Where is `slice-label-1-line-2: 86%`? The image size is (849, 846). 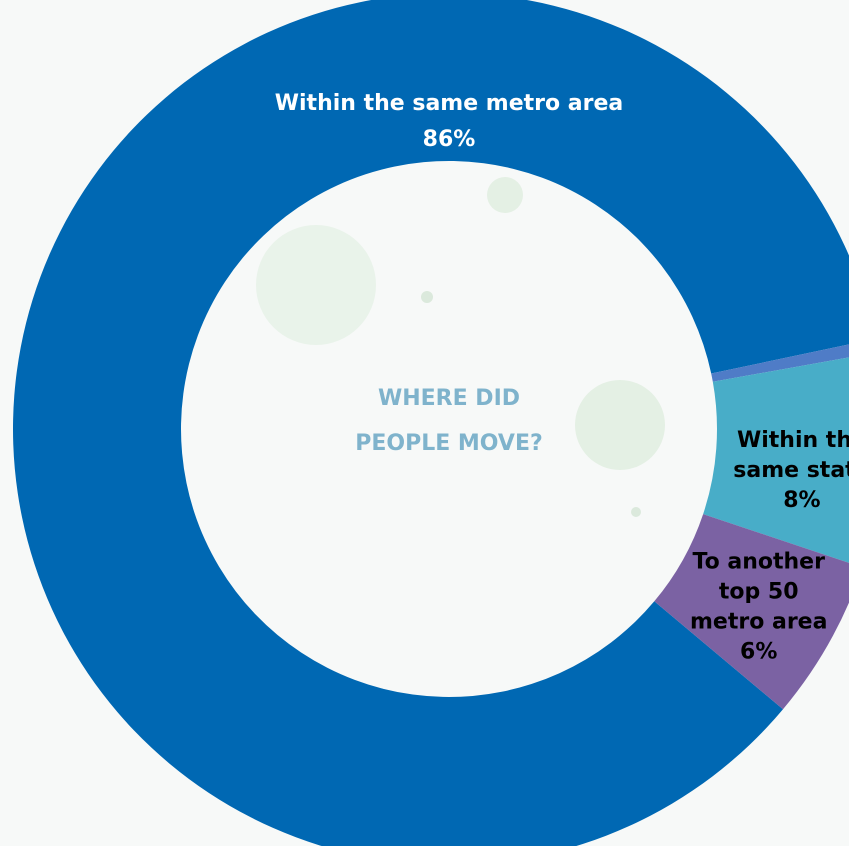 slice-label-1-line-2: 86% is located at coordinates (449, 139).